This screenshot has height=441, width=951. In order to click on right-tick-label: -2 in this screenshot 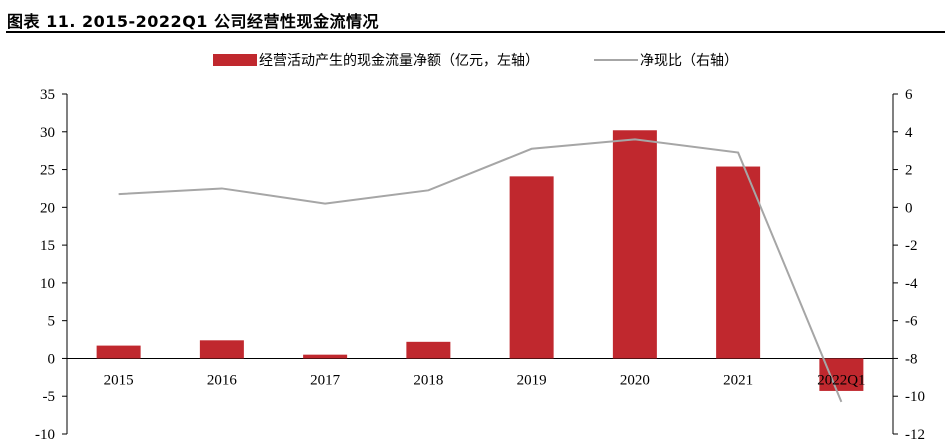, I will do `click(911, 246)`.